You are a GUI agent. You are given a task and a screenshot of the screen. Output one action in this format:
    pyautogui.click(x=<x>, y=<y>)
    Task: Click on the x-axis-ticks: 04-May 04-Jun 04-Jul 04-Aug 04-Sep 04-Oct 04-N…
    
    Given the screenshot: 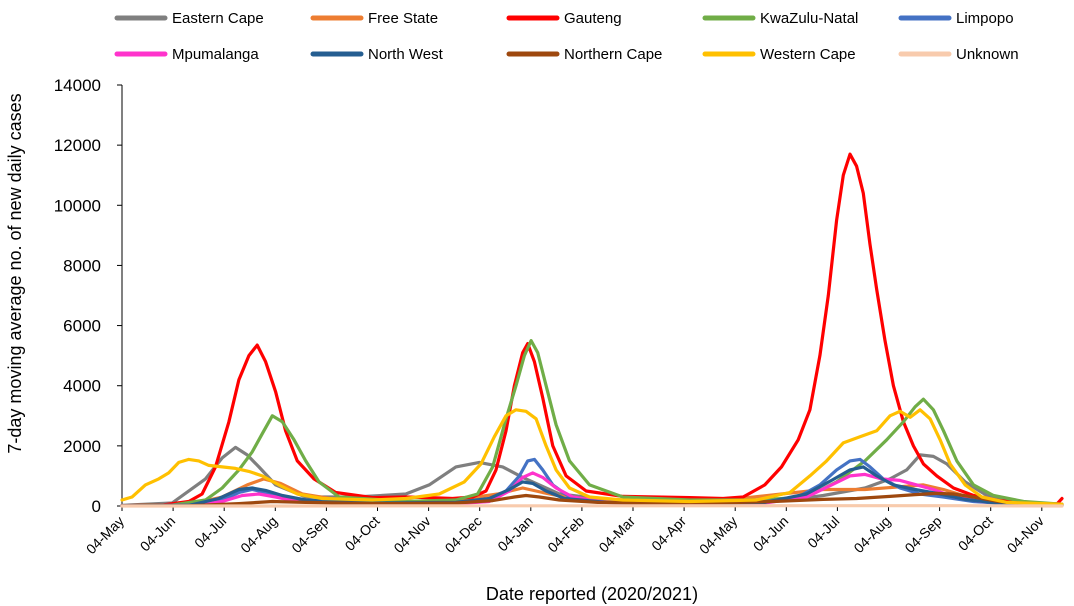 What is the action you would take?
    pyautogui.click(x=565, y=531)
    